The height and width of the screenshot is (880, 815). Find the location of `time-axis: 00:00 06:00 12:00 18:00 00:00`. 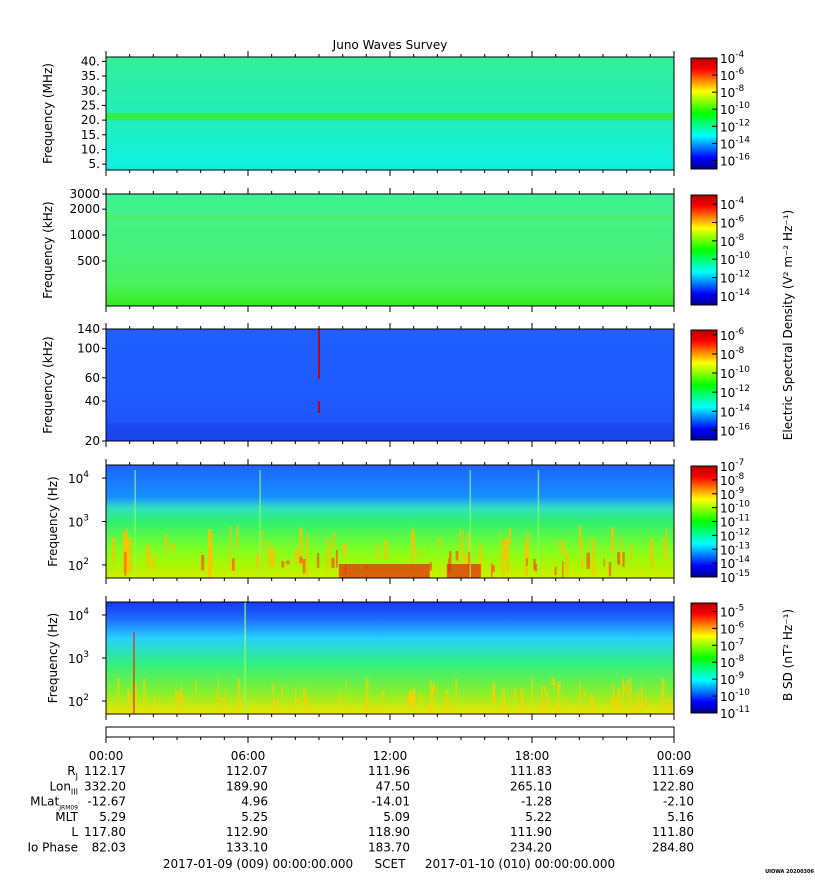

time-axis: 00:00 06:00 12:00 18:00 00:00 is located at coordinates (390, 744).